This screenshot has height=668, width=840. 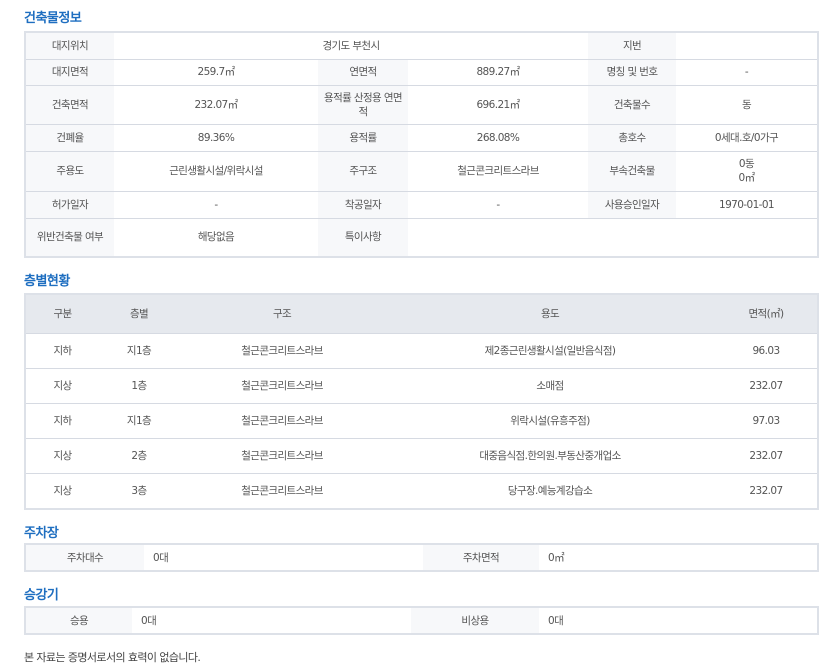 What do you see at coordinates (69, 138) in the screenshot?
I see `label: 건폐율` at bounding box center [69, 138].